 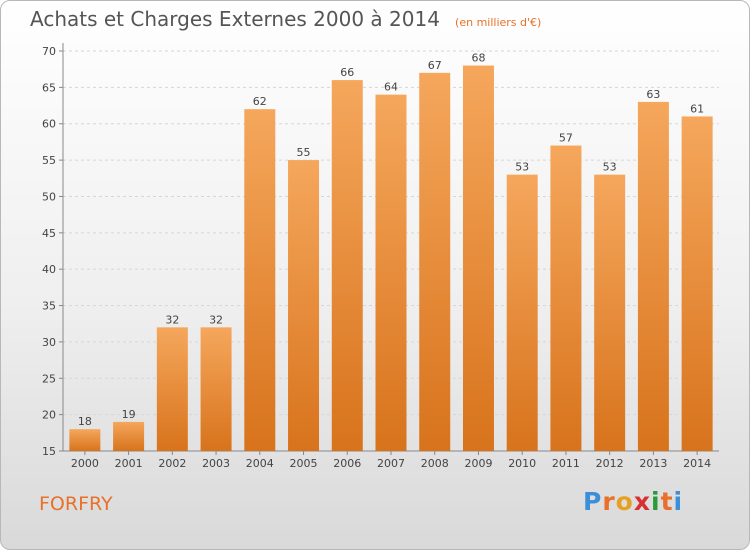 What do you see at coordinates (478, 58) in the screenshot?
I see `bar-value-label: 68` at bounding box center [478, 58].